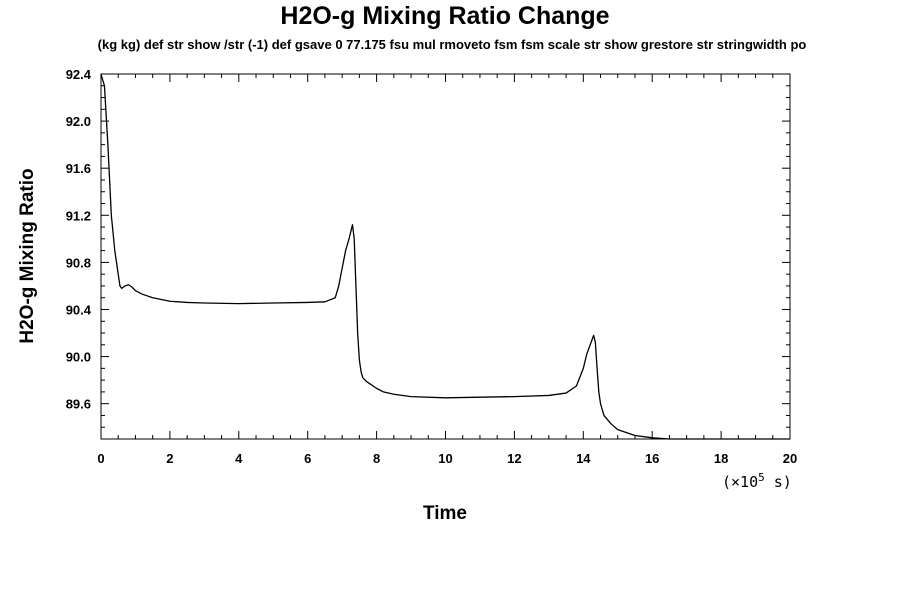 The width and height of the screenshot is (900, 600). What do you see at coordinates (78, 262) in the screenshot?
I see `y-tick-label: 90.8` at bounding box center [78, 262].